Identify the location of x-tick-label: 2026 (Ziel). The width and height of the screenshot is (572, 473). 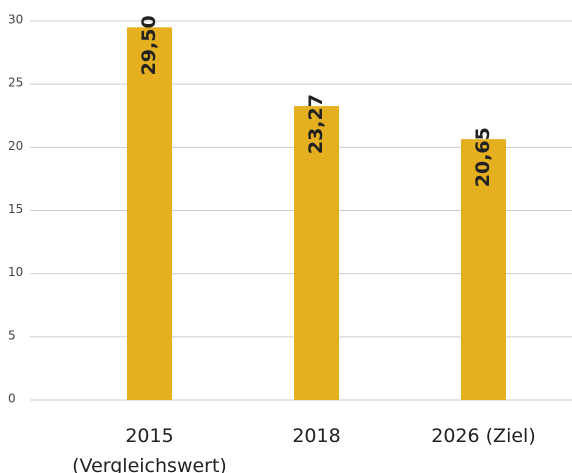
(483, 436).